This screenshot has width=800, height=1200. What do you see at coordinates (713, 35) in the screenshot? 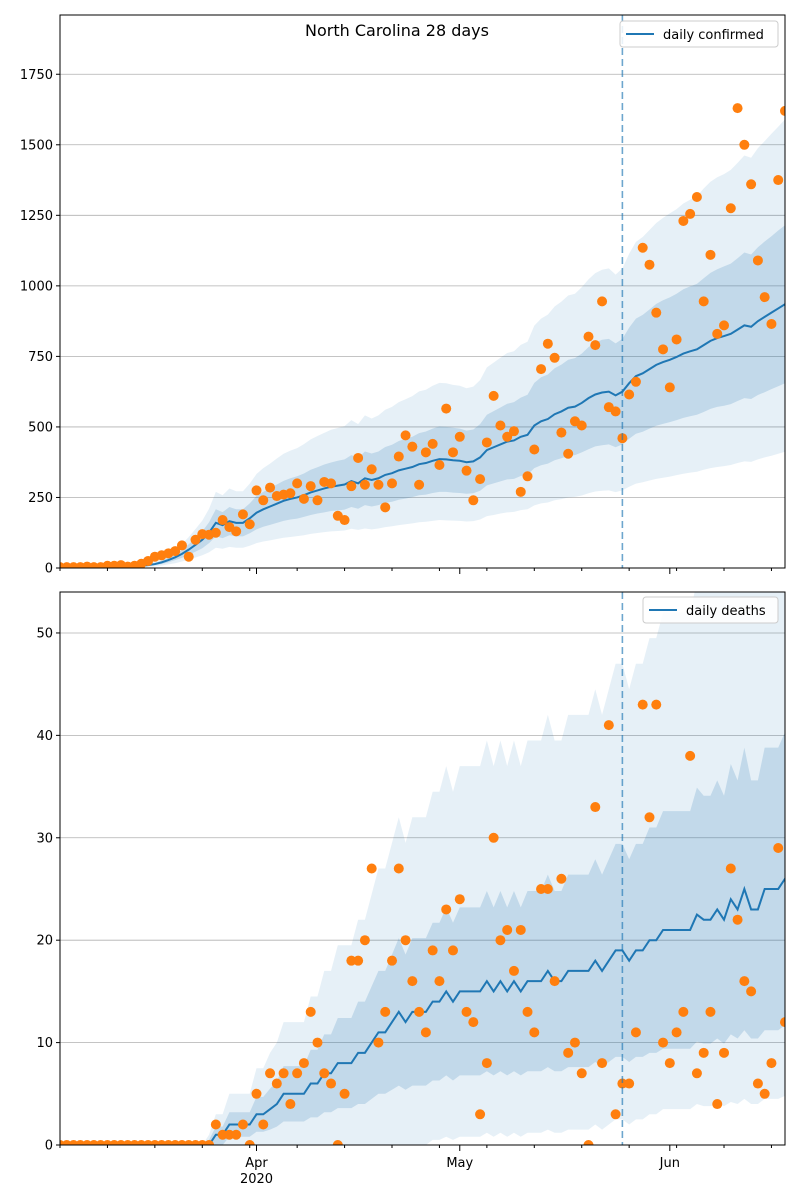
I see `legend-label: daily confirmed` at bounding box center [713, 35].